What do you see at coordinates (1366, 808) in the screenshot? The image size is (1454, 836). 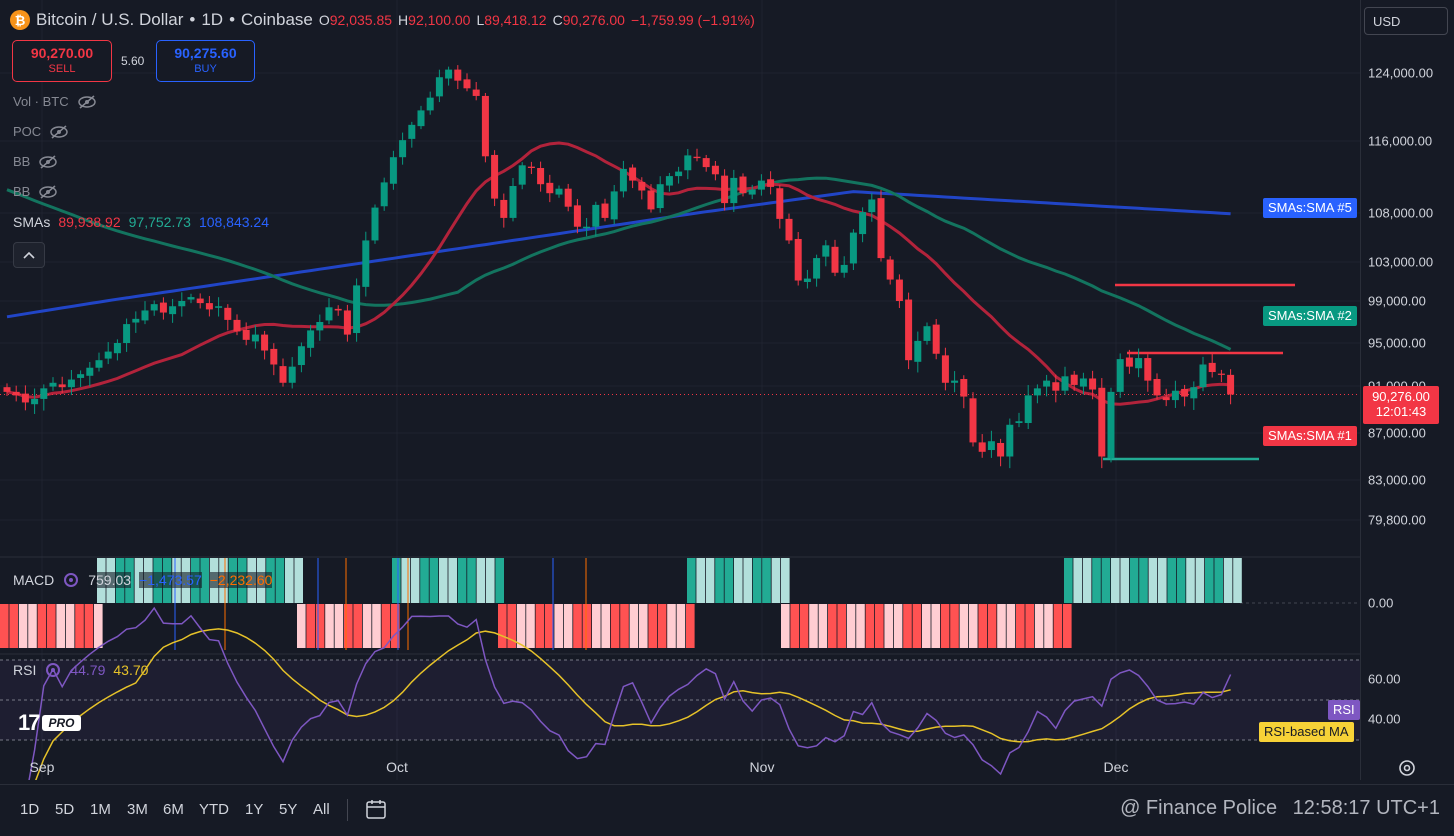 I see `utc-clock: 12:58:17 UTC+1` at bounding box center [1366, 808].